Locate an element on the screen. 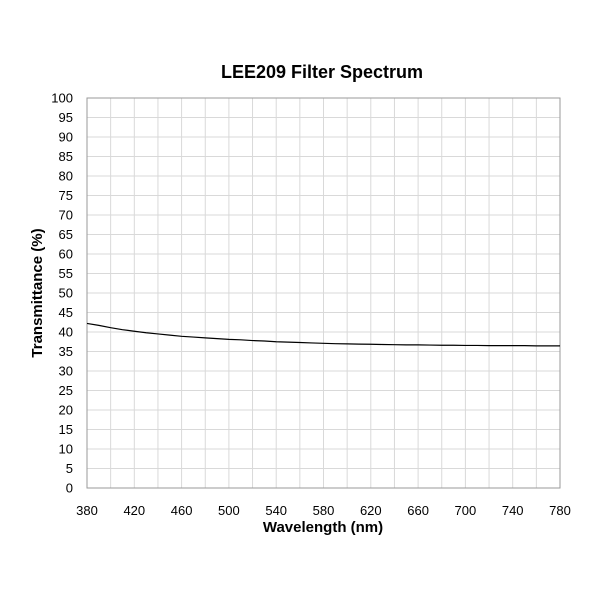 Image resolution: width=600 pixels, height=600 pixels. y-tick-label: 5 is located at coordinates (69, 468).